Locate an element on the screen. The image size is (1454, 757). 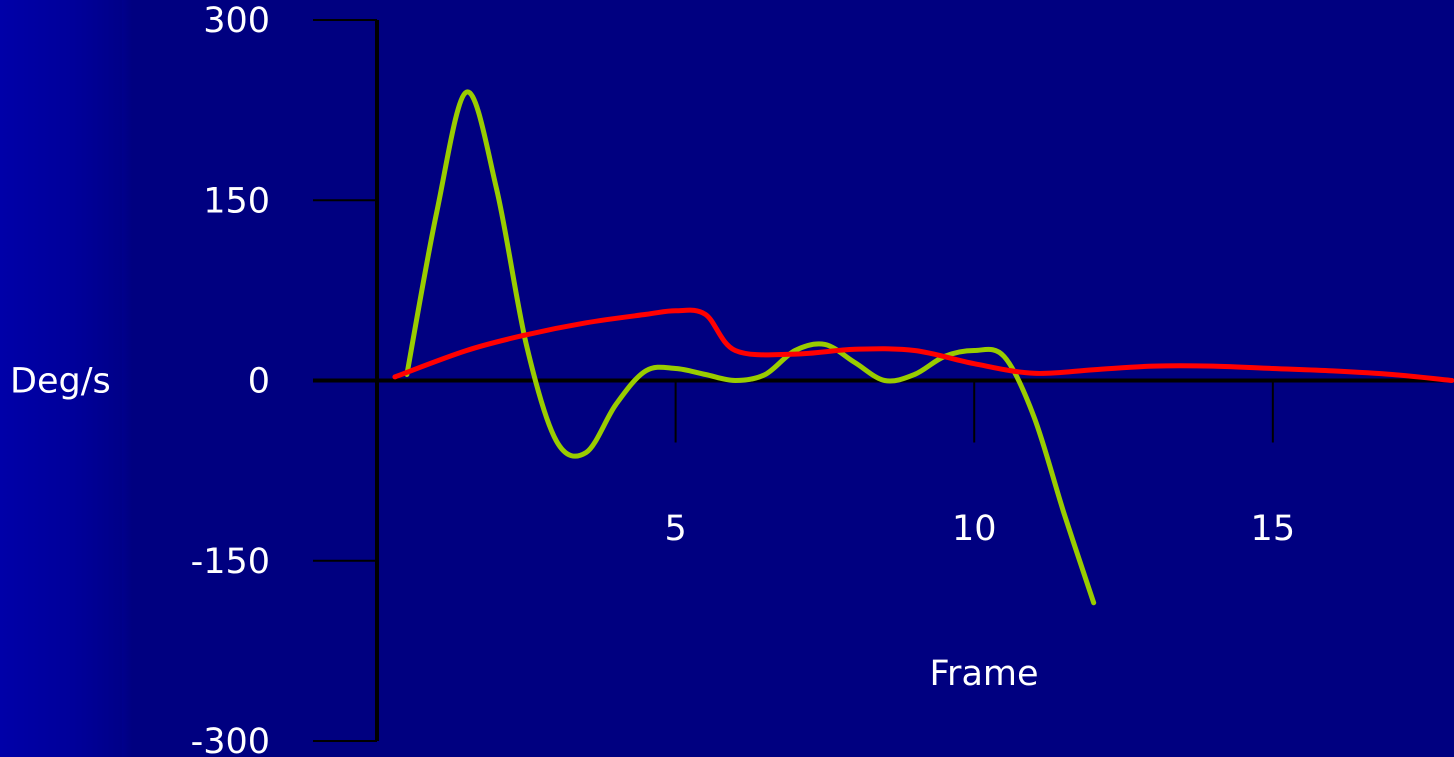
y-tick-label: 0 is located at coordinates (259, 382).